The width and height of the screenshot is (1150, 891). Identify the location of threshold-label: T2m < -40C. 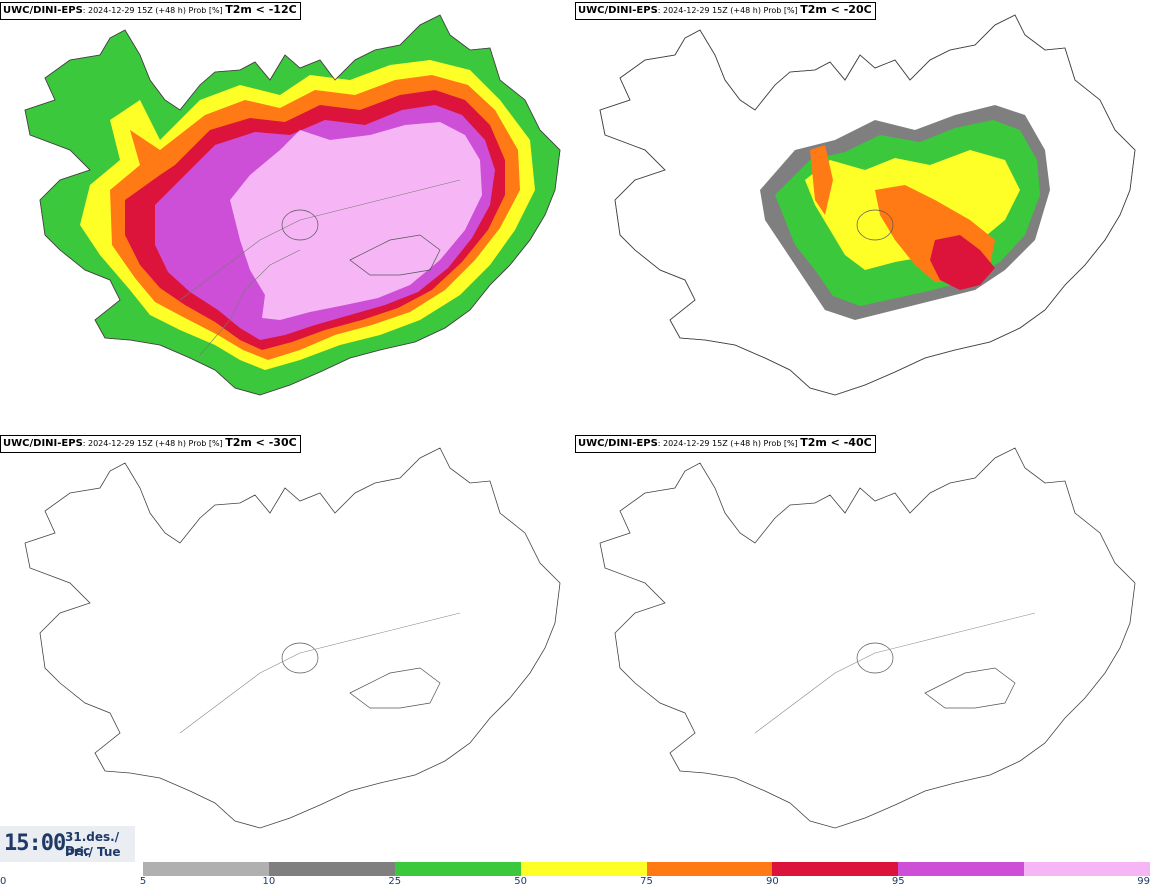
(836, 442).